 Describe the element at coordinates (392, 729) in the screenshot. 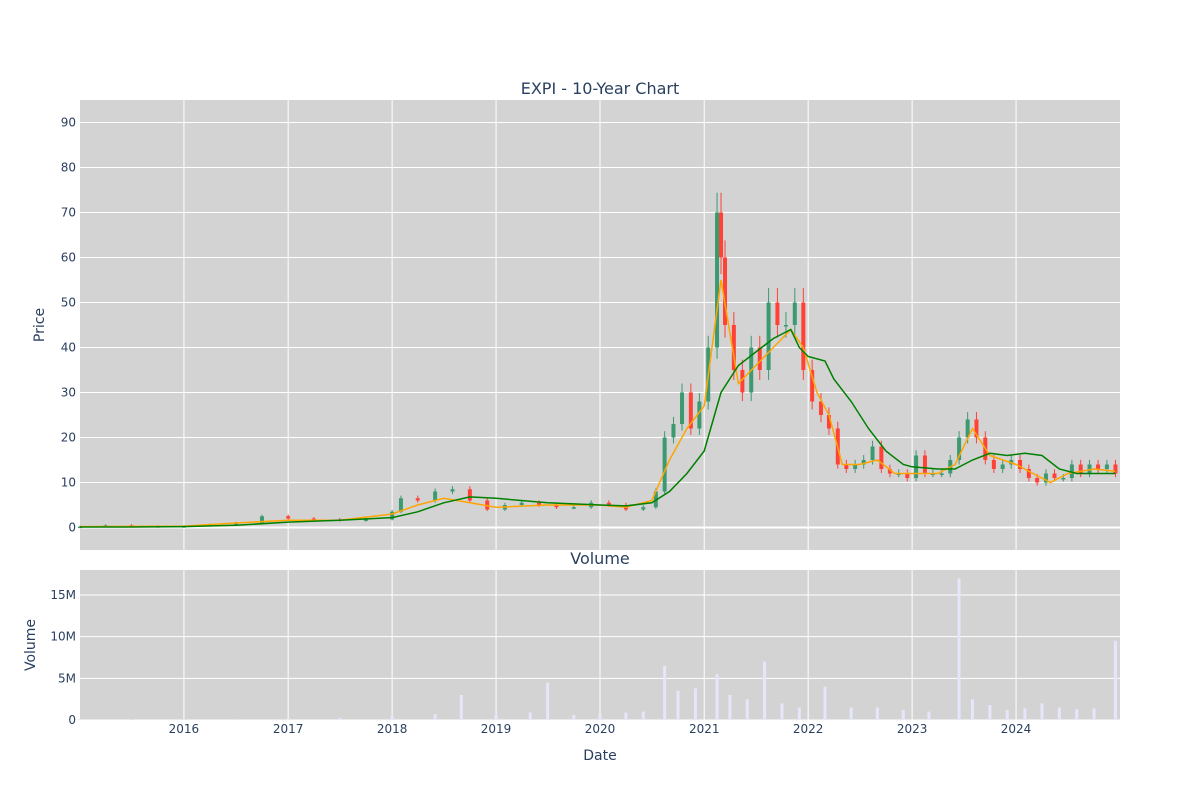

I see `date-x-tick-label: 2018` at that location.